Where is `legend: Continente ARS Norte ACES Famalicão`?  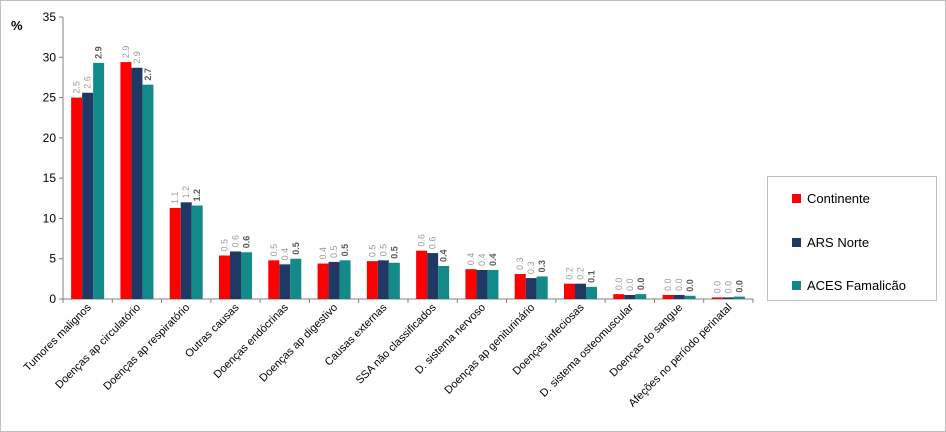 legend: Continente ARS Norte ACES Famalicão is located at coordinates (852, 238).